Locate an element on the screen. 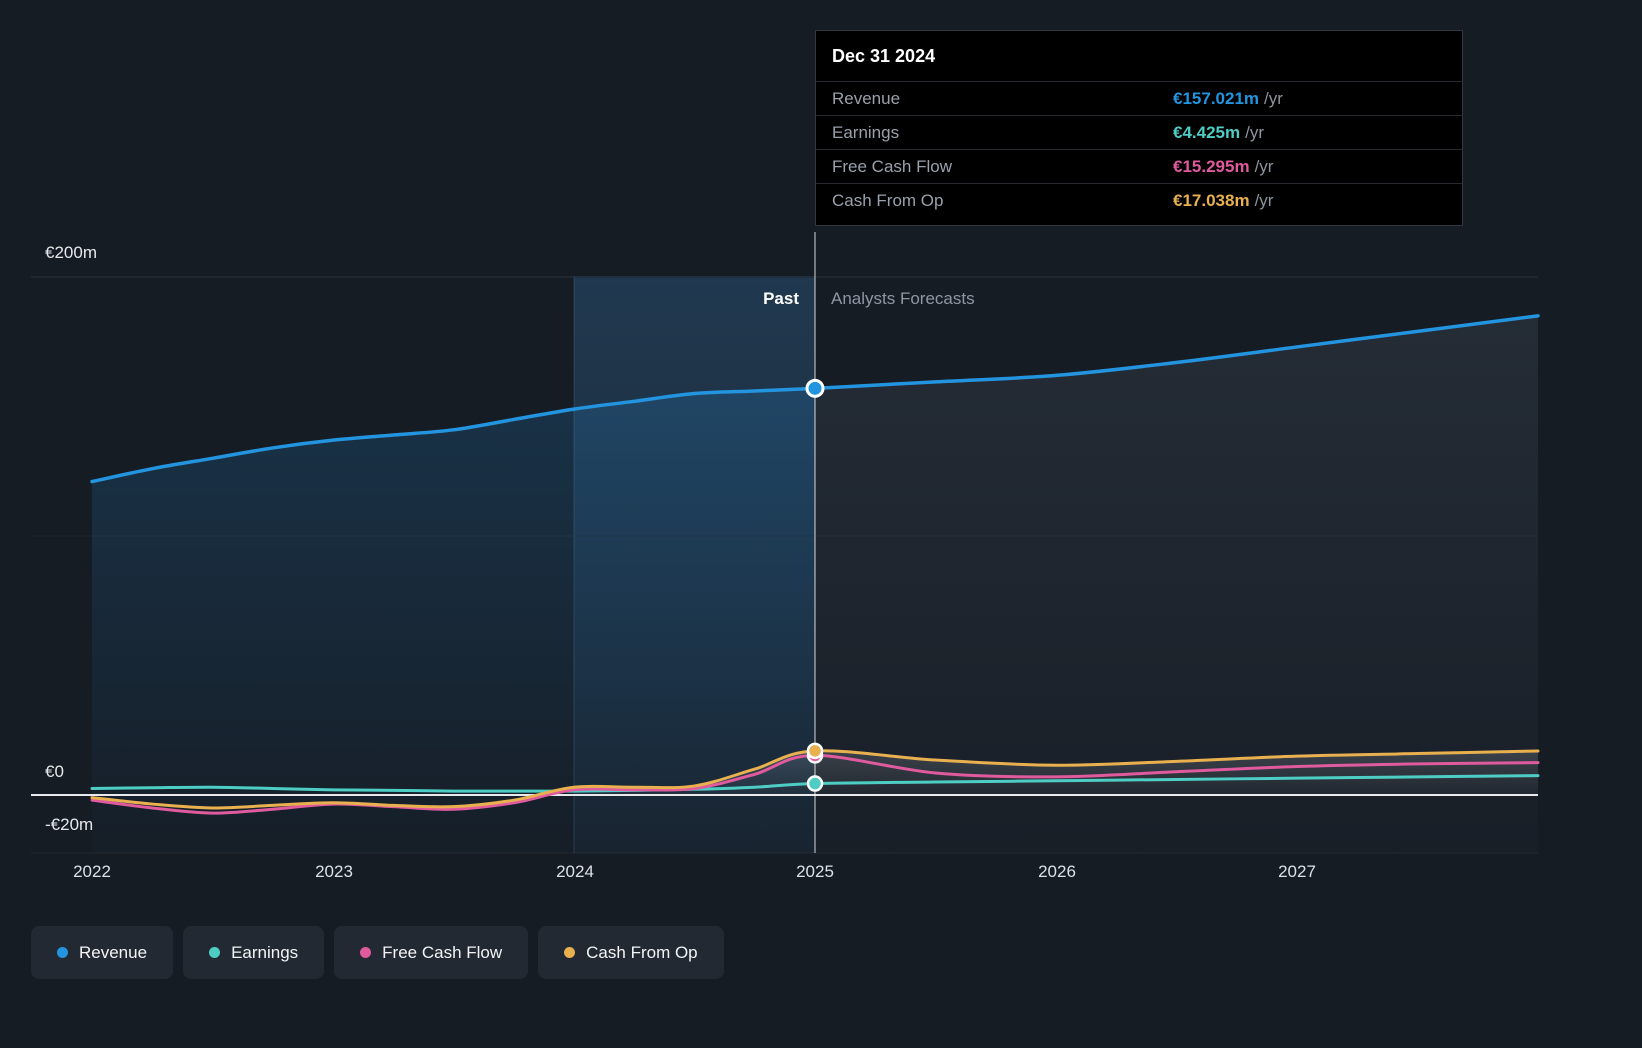 The width and height of the screenshot is (1642, 1048). tooltip-value: €157.021m is located at coordinates (1216, 98).